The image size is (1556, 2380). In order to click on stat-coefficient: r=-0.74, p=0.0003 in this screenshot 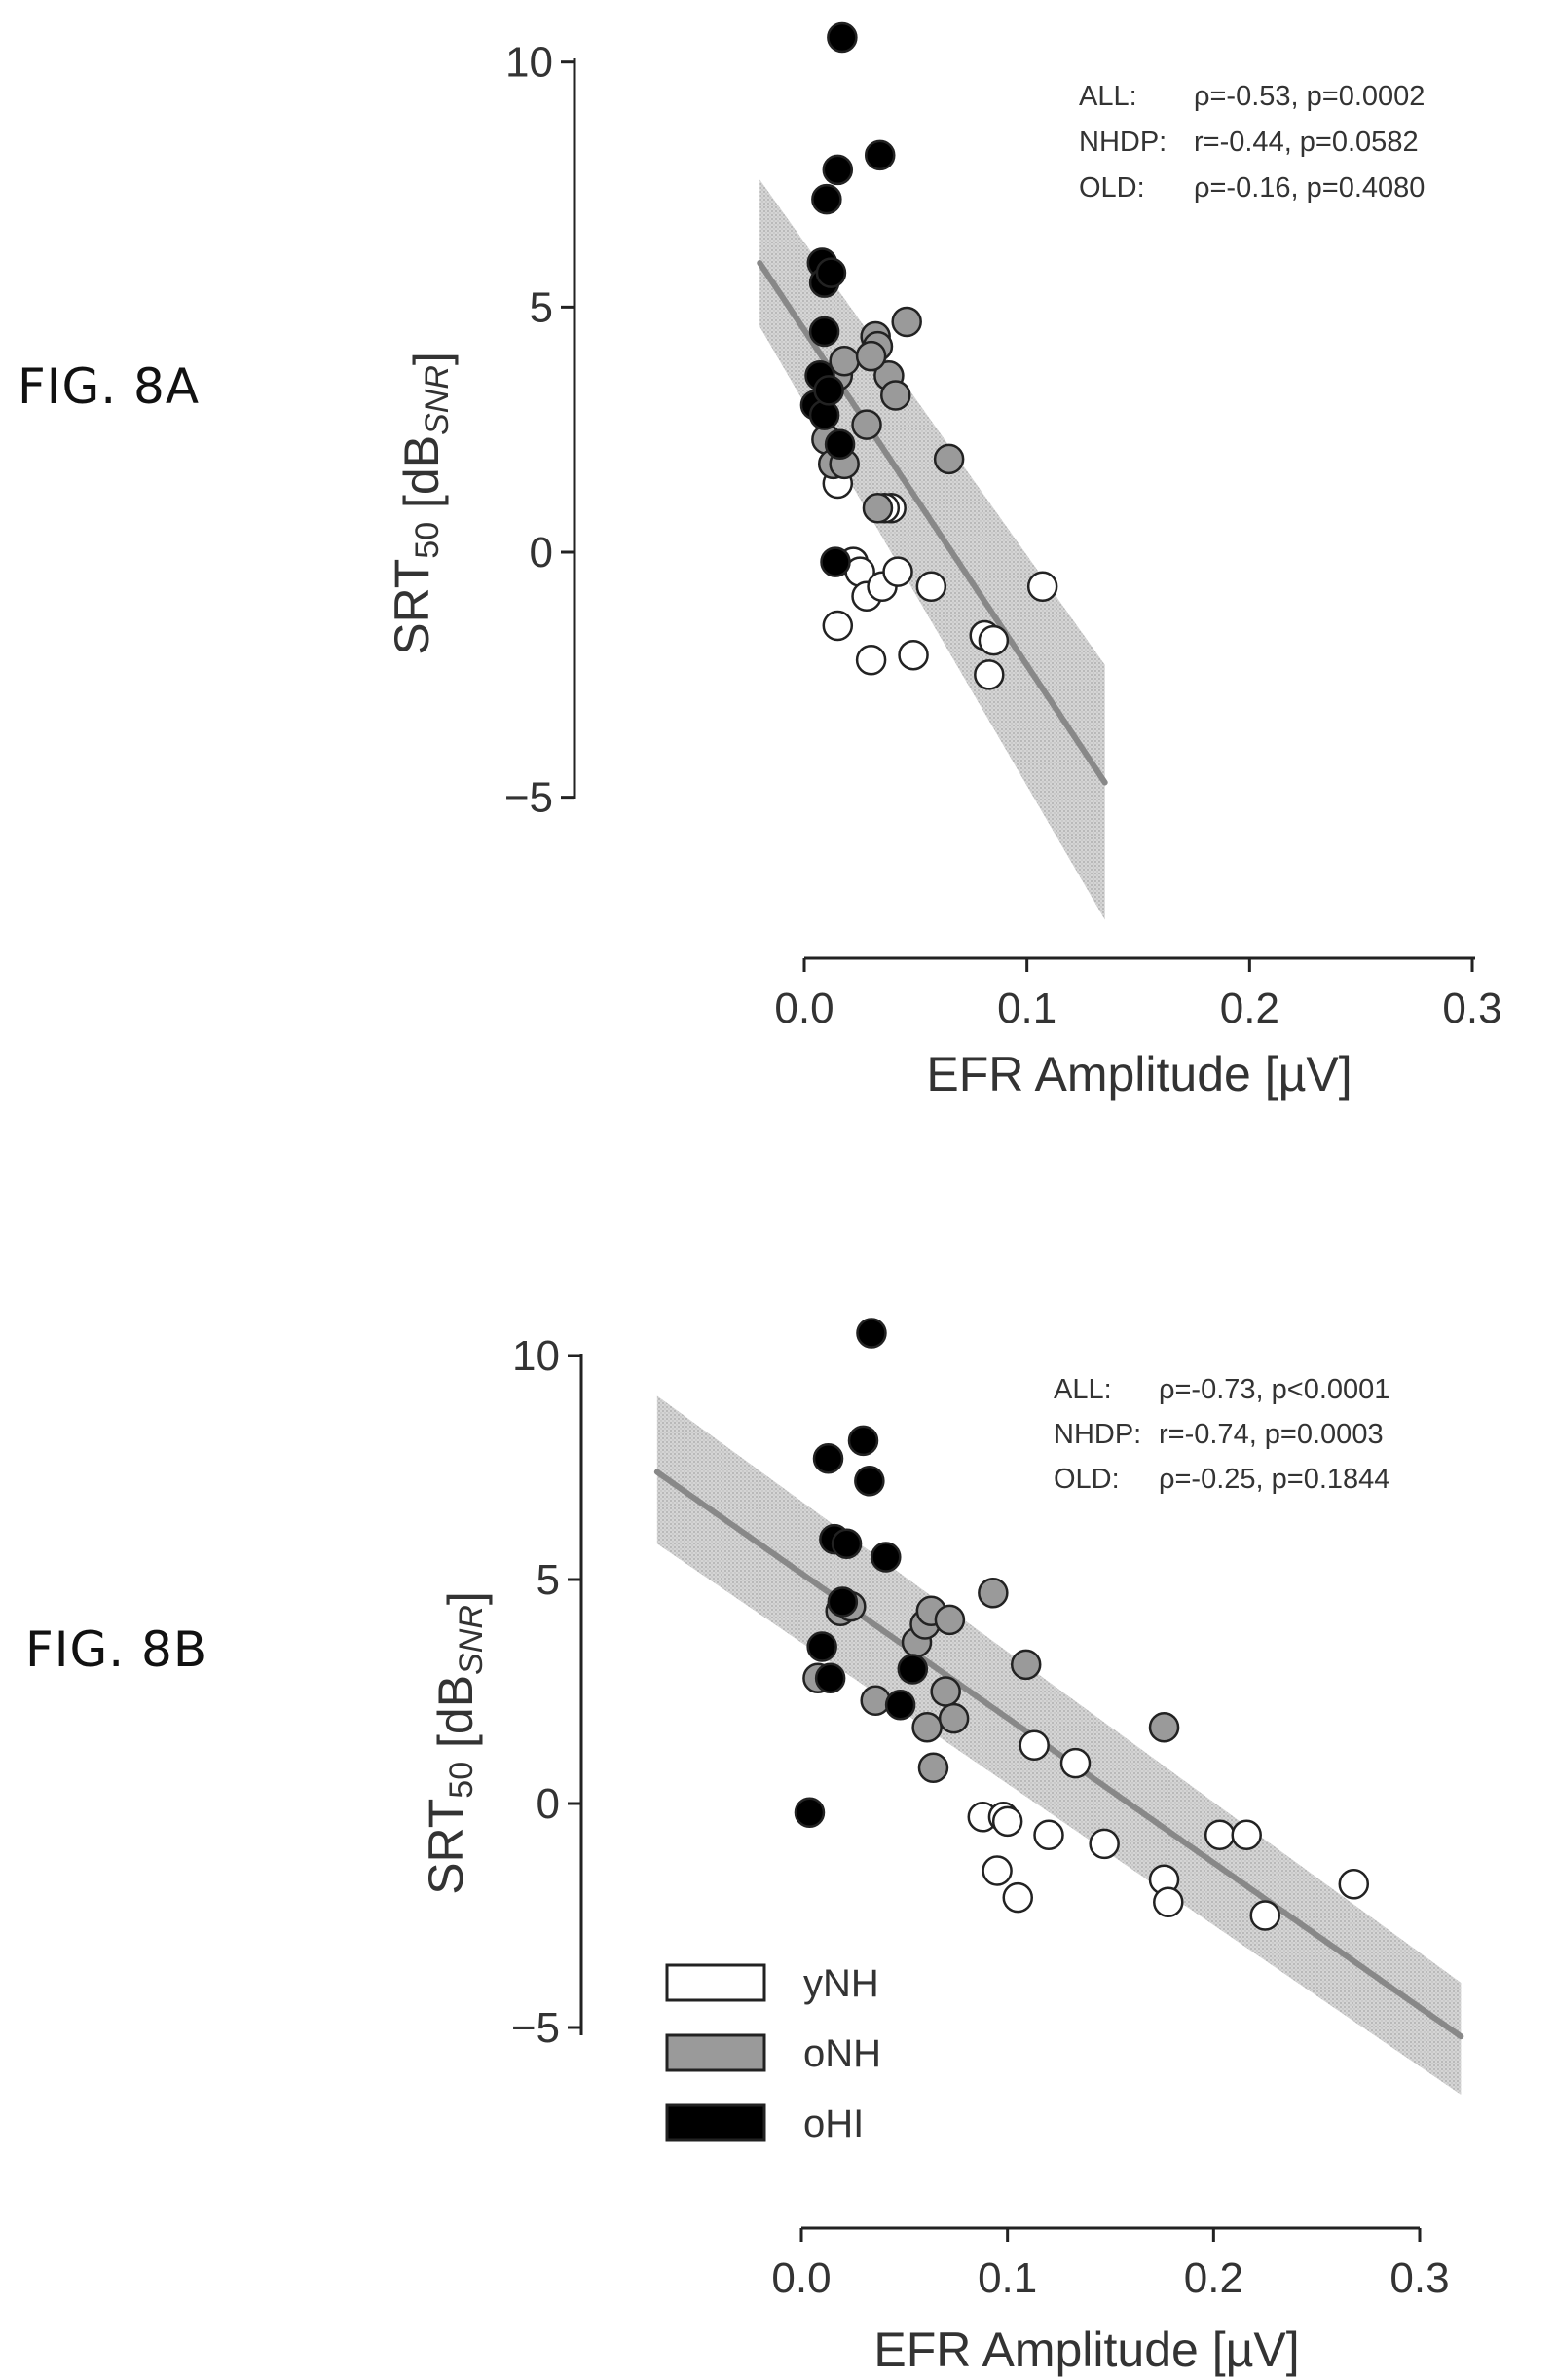, I will do `click(1271, 1434)`.